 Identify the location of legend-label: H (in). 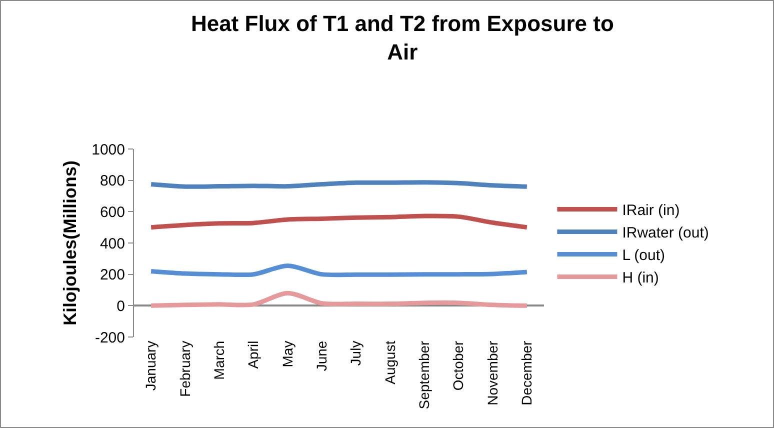
(640, 278).